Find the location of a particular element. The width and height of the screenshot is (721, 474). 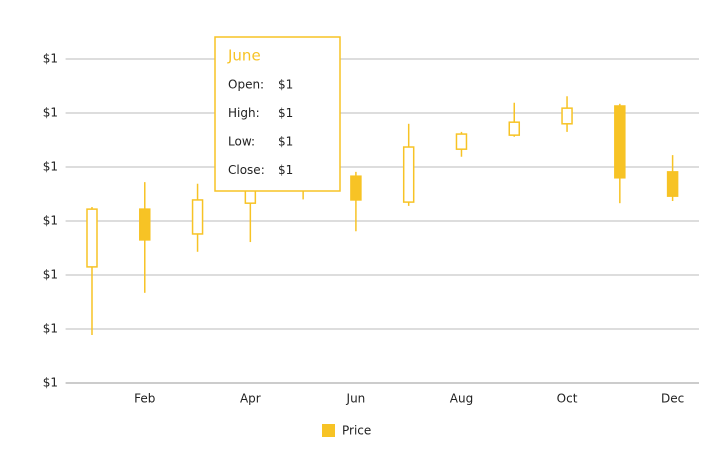

x-tick-label: Apr is located at coordinates (250, 399).